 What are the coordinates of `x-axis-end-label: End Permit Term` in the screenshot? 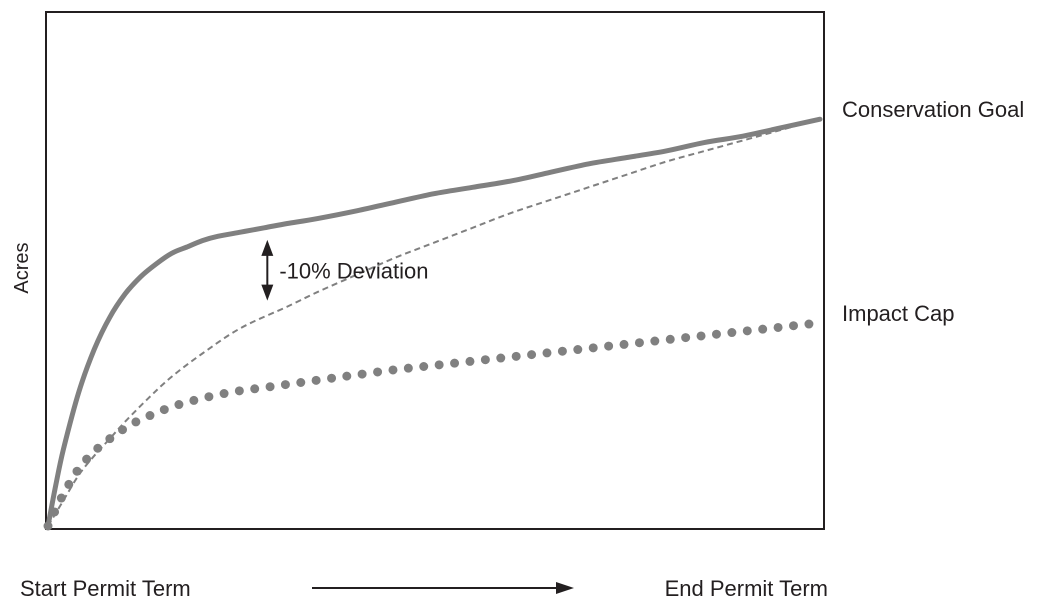 It's located at (746, 588).